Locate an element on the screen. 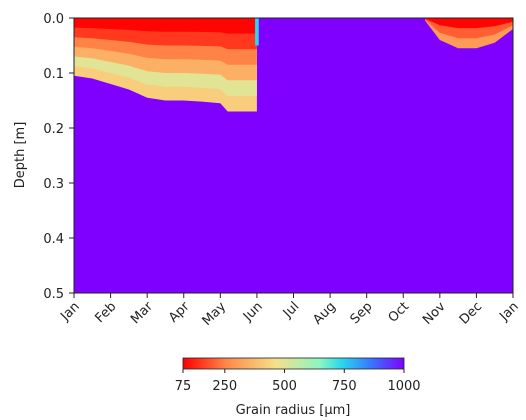 This screenshot has width=526, height=420. x-axis: Jan Feb Mar Apr May Jun Jul Aug Sep Oct Nov Dec Jan is located at coordinates (289, 311).